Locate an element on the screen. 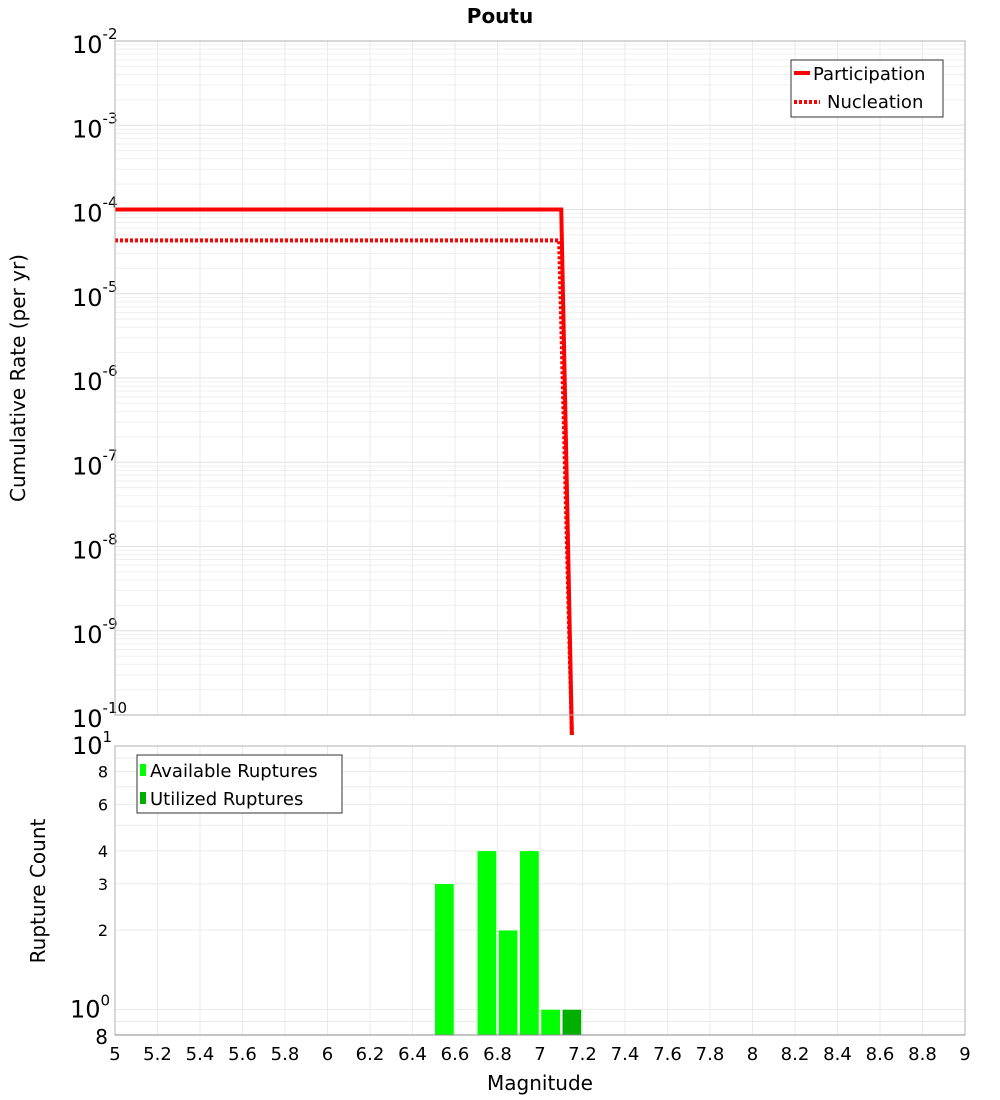  x-tick-label: 5 is located at coordinates (114, 1054).